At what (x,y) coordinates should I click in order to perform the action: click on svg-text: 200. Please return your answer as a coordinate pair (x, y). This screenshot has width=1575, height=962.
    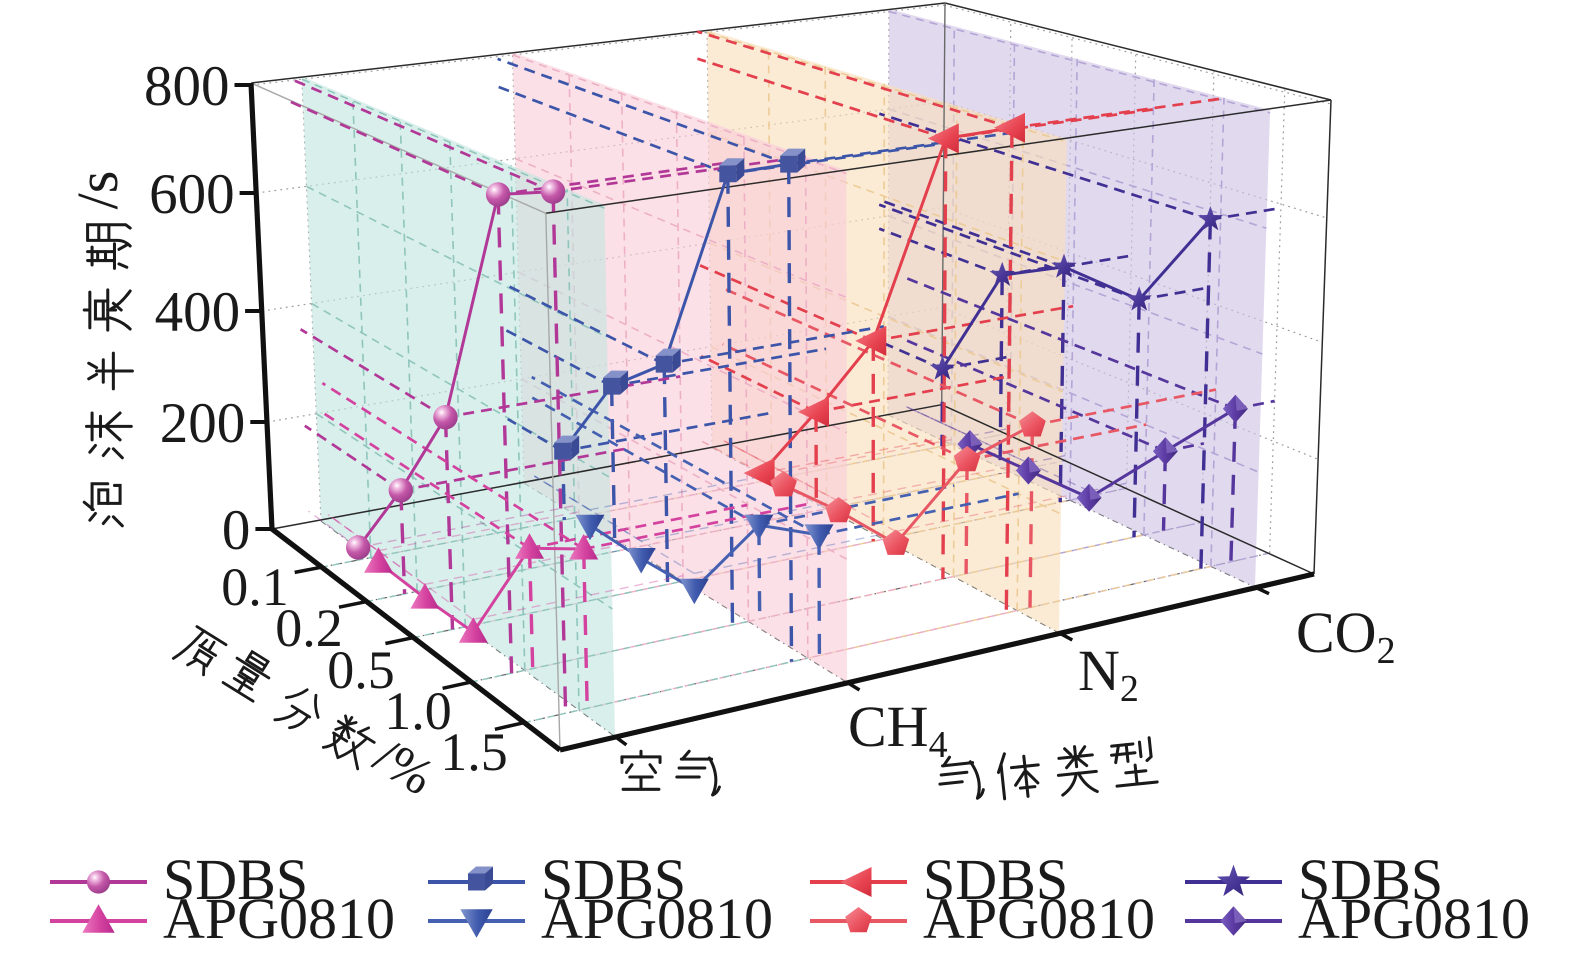
    Looking at the image, I should click on (203, 423).